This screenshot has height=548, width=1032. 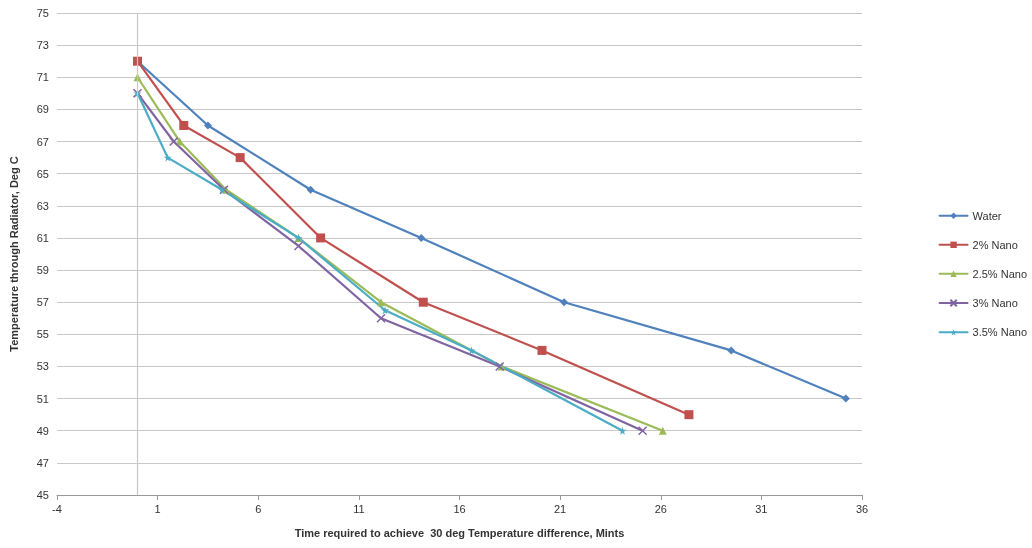 I want to click on legend-label: Water, so click(x=987, y=215).